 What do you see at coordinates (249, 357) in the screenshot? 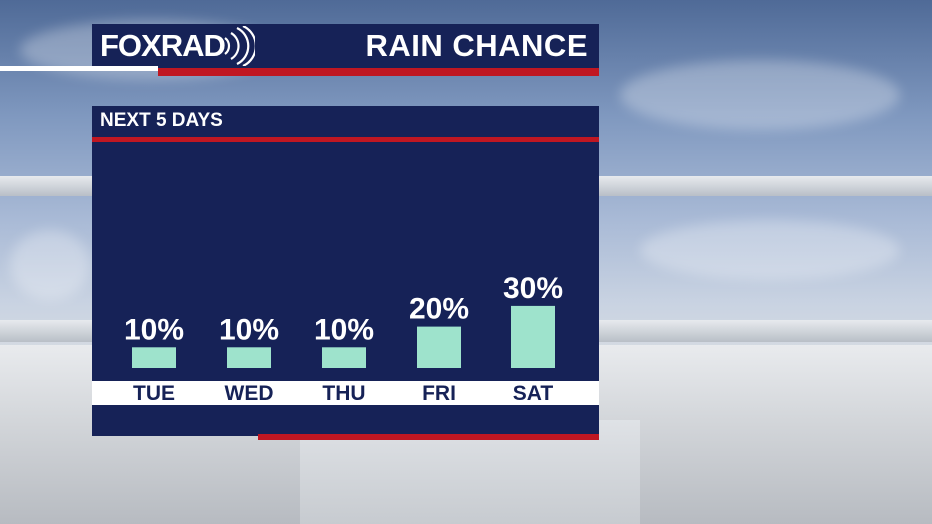
I see `bar-wed` at bounding box center [249, 357].